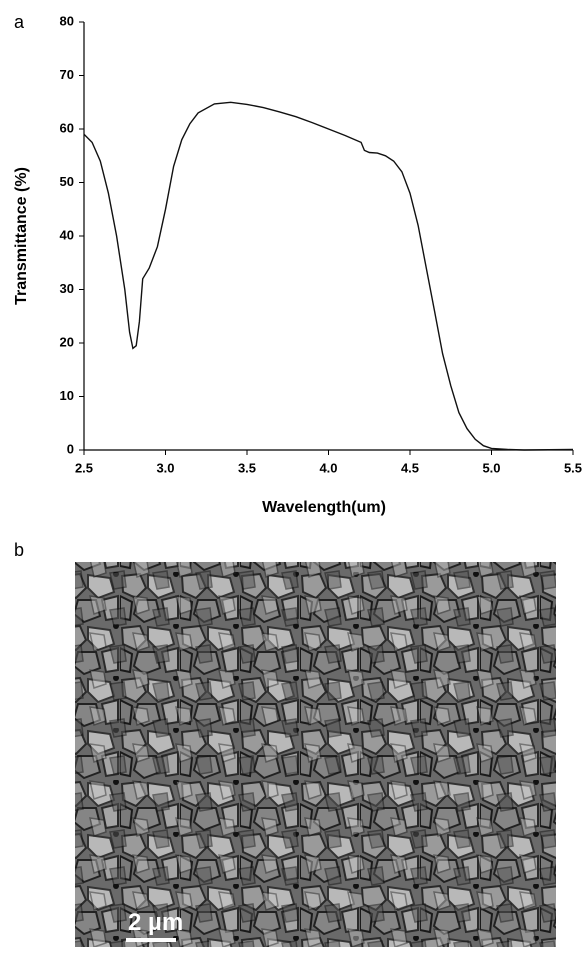 The width and height of the screenshot is (586, 956). What do you see at coordinates (155, 922) in the screenshot?
I see `scale-bar-label: 2 µm` at bounding box center [155, 922].